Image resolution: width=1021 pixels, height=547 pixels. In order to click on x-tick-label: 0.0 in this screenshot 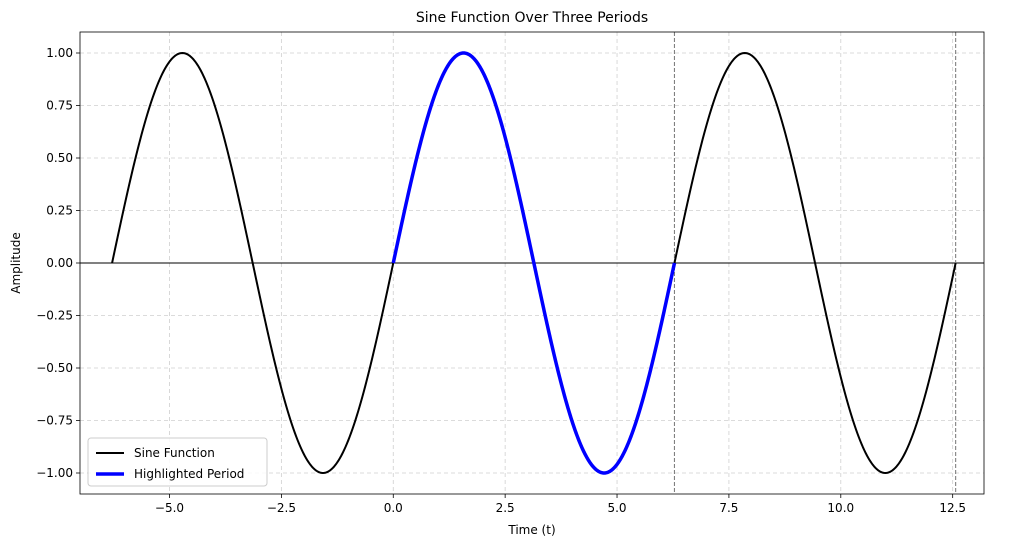, I will do `click(393, 508)`.